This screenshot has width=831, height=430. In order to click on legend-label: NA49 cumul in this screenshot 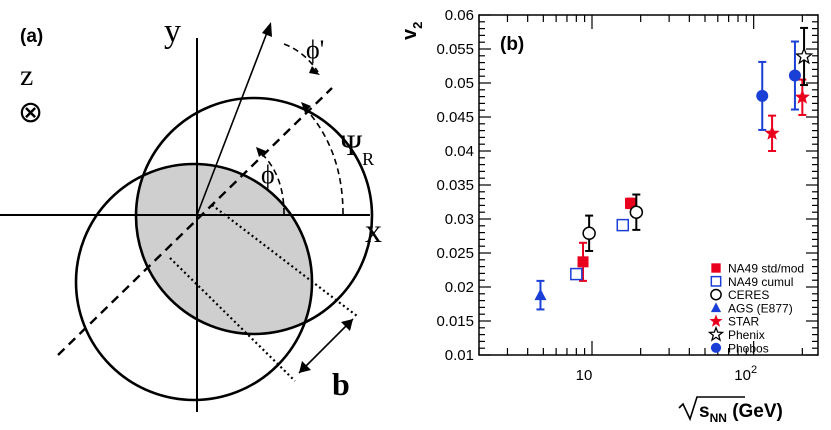, I will do `click(760, 282)`.